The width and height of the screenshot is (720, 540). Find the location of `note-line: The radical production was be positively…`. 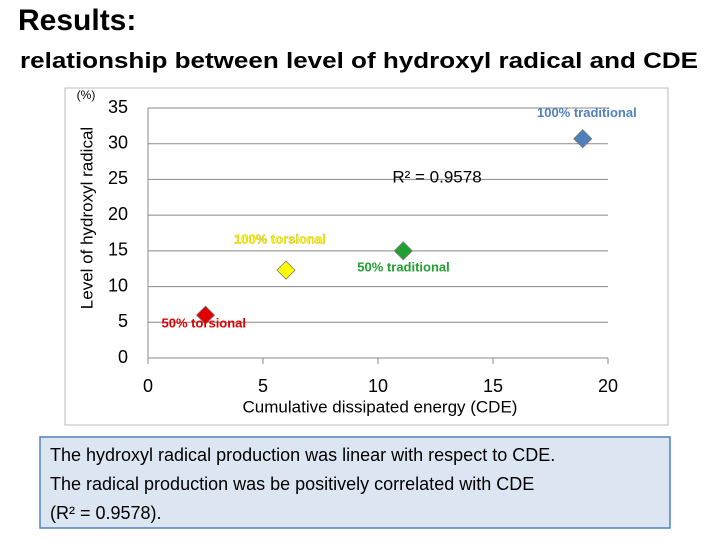

note-line: The radical production was be positively… is located at coordinates (292, 484).